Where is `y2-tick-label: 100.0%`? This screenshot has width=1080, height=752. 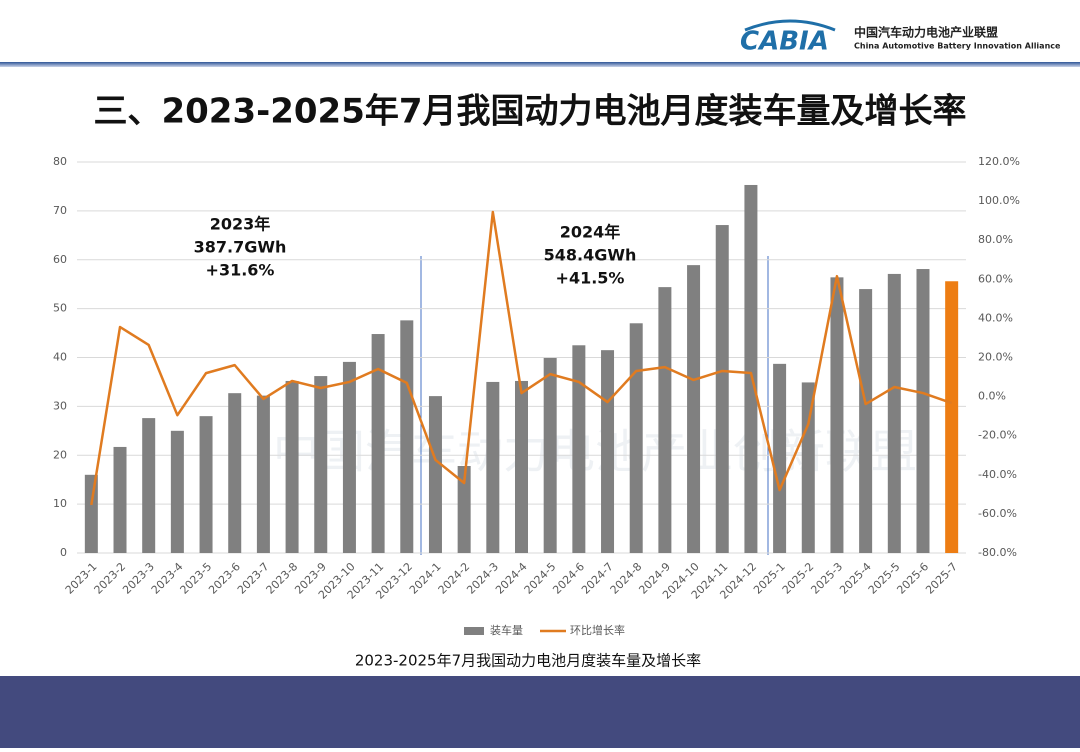 y2-tick-label: 100.0% is located at coordinates (999, 200).